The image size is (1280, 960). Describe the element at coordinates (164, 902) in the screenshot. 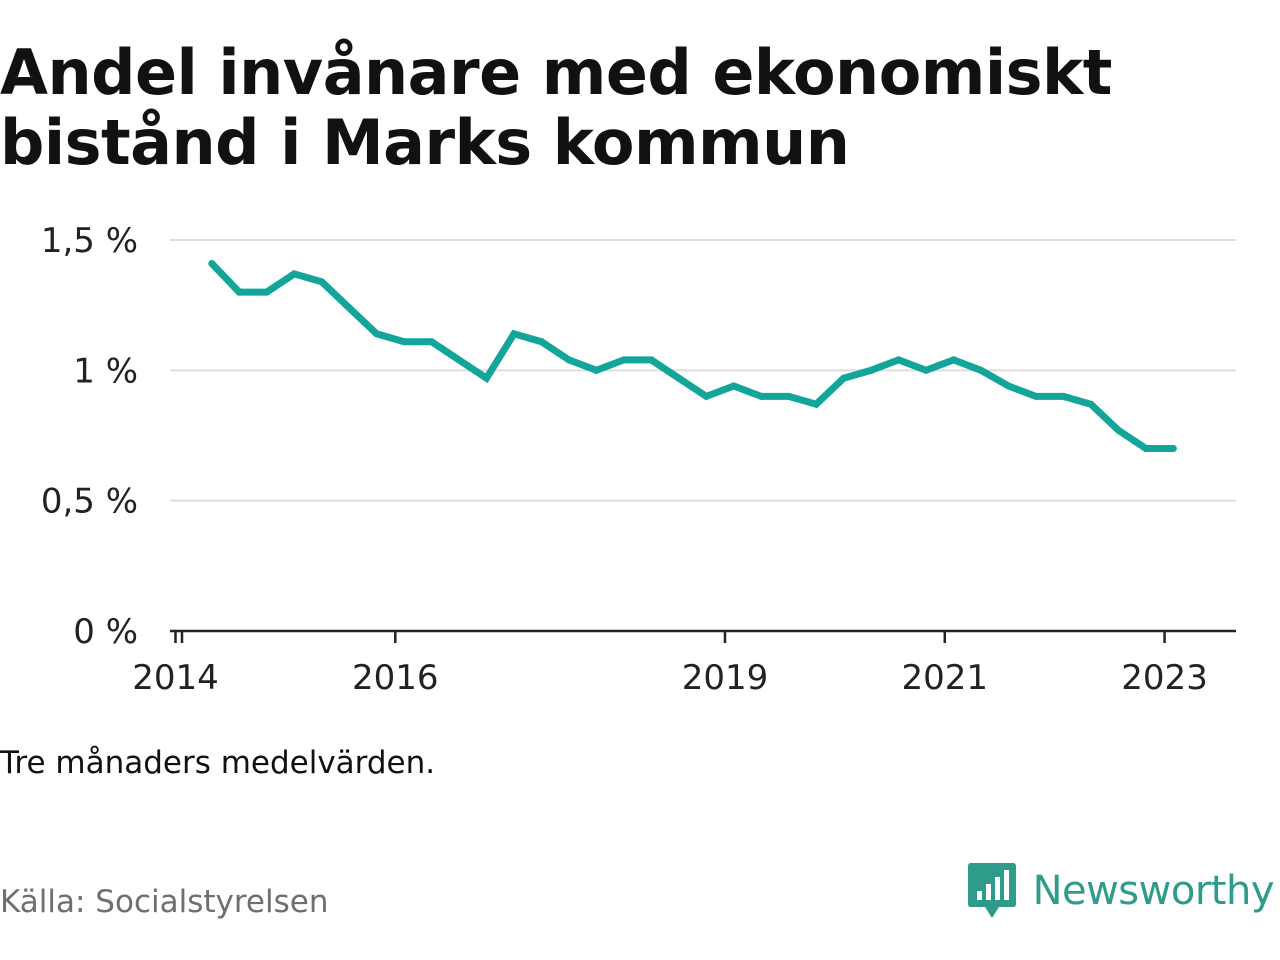

I see `source-label: Källa: Socialstyrelsen` at that location.